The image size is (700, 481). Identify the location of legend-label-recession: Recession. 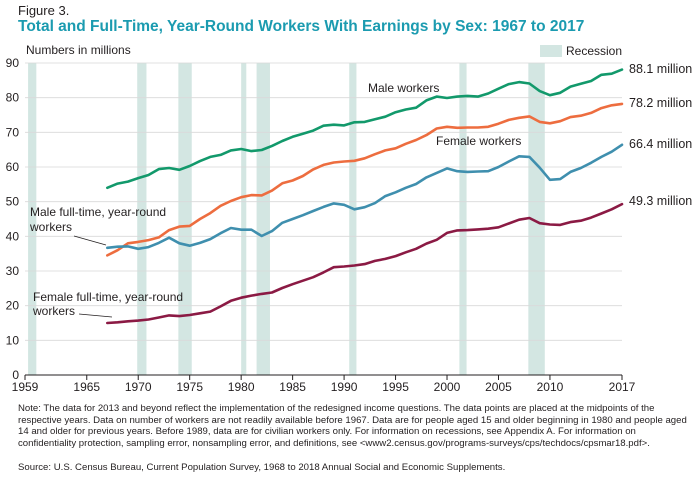
(594, 51).